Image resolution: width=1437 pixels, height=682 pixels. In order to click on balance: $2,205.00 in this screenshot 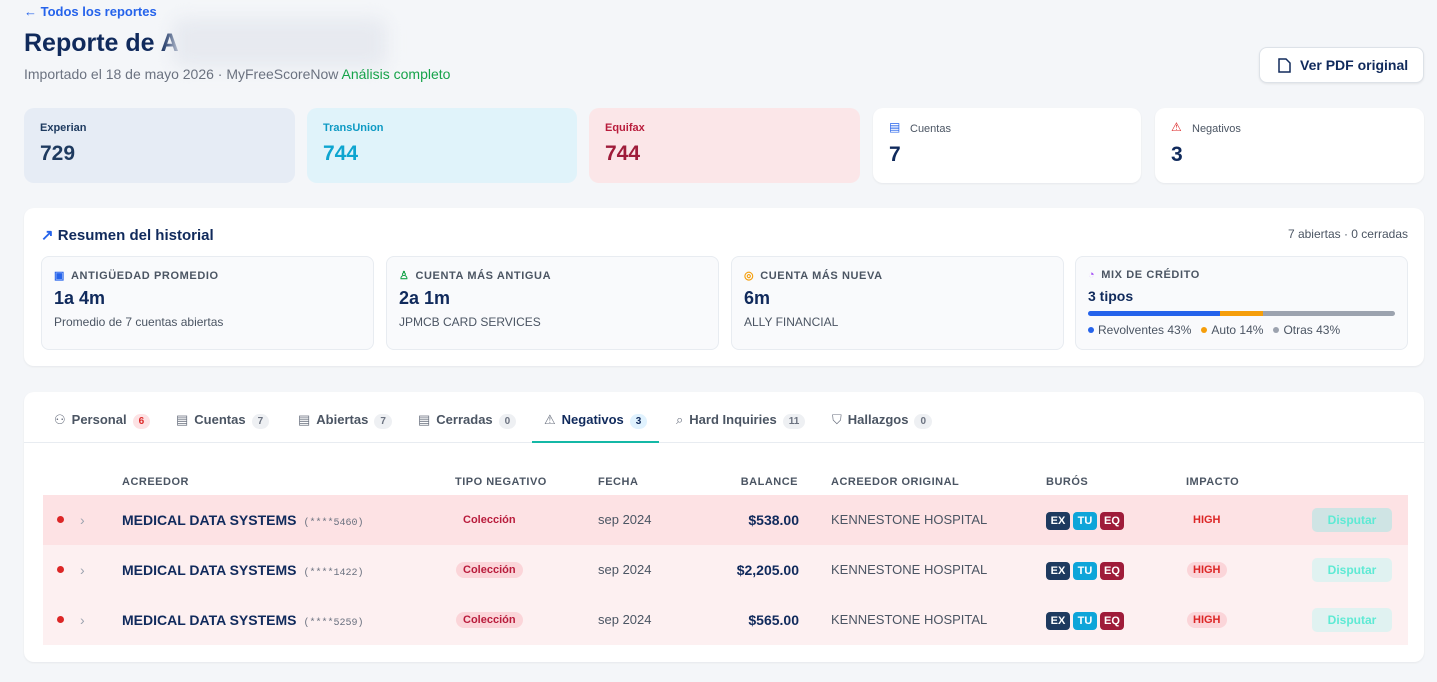, I will do `click(767, 570)`.